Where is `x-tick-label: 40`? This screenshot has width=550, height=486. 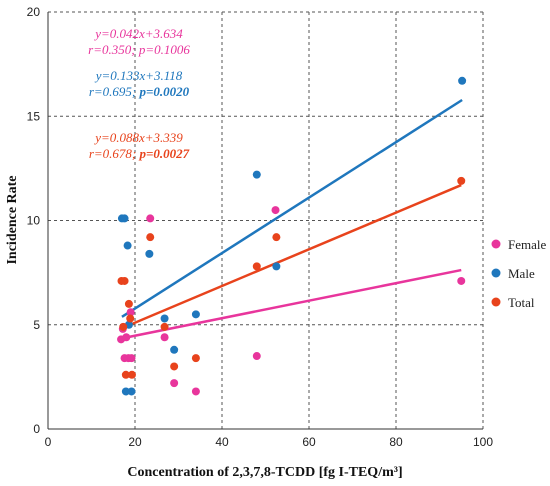 x-tick-label: 40 is located at coordinates (222, 442).